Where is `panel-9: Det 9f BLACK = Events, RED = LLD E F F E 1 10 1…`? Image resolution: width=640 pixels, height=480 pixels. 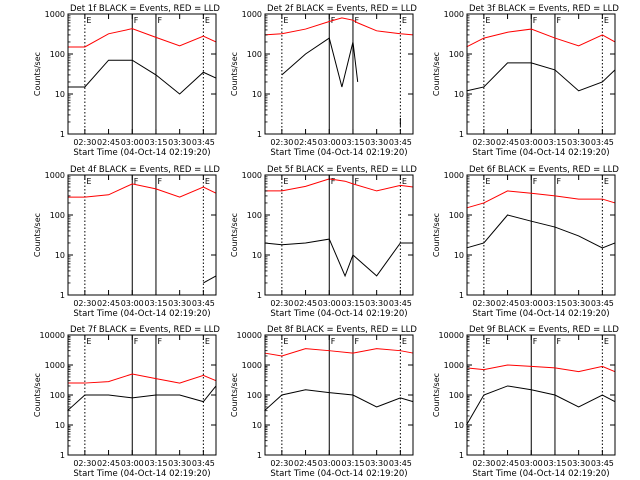 panel-9: Det 9f BLACK = Events, RED = LLD E F F E 1 10 1… is located at coordinates (525, 402).